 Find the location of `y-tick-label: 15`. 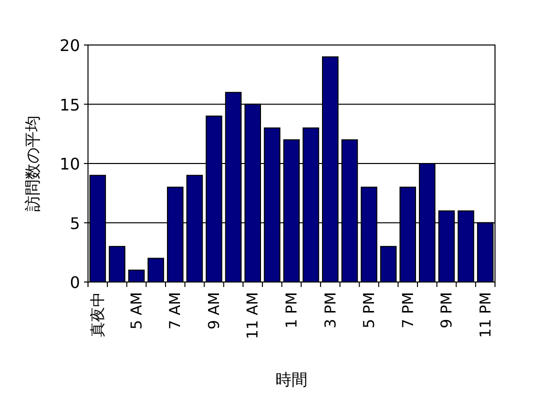

y-tick-label: 15 is located at coordinates (70, 104).